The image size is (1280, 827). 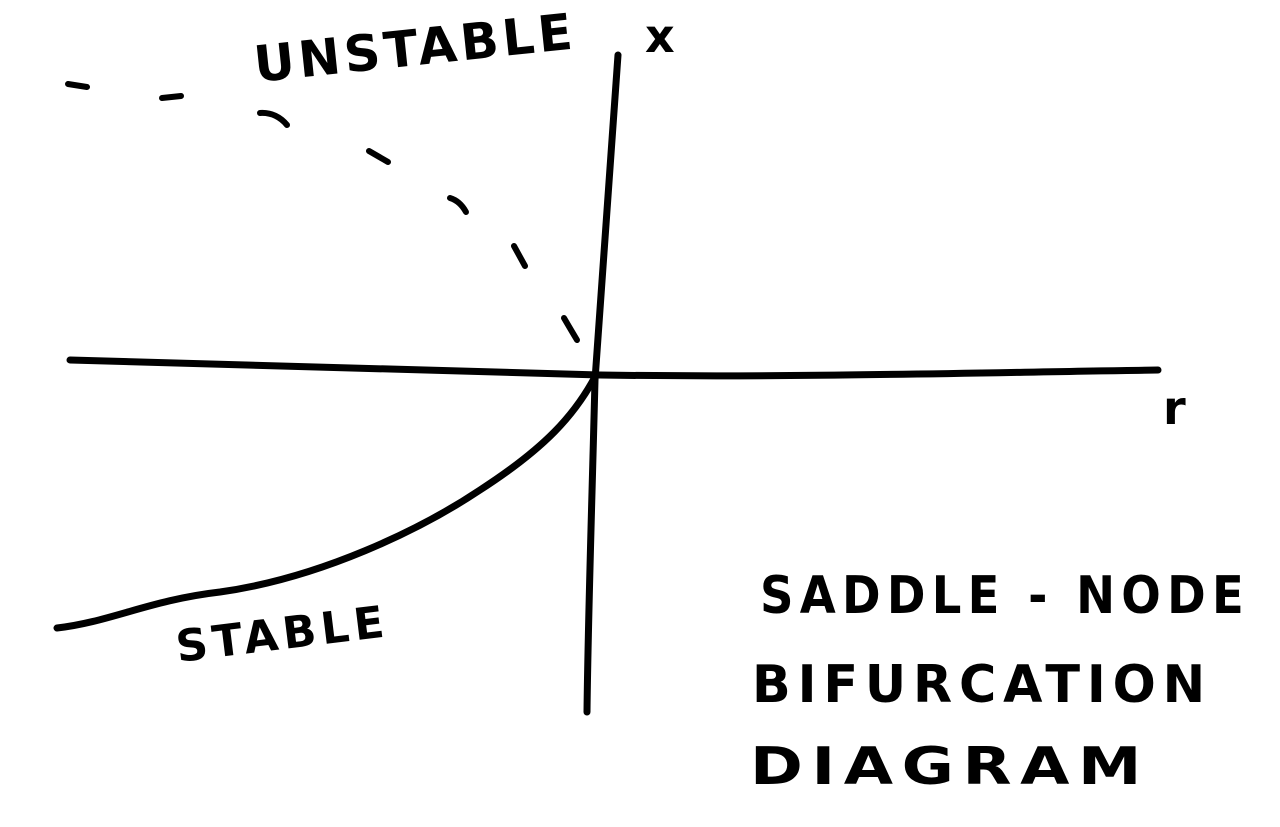 What do you see at coordinates (322, 212) in the screenshot?
I see `unstable-branch-dashes` at bounding box center [322, 212].